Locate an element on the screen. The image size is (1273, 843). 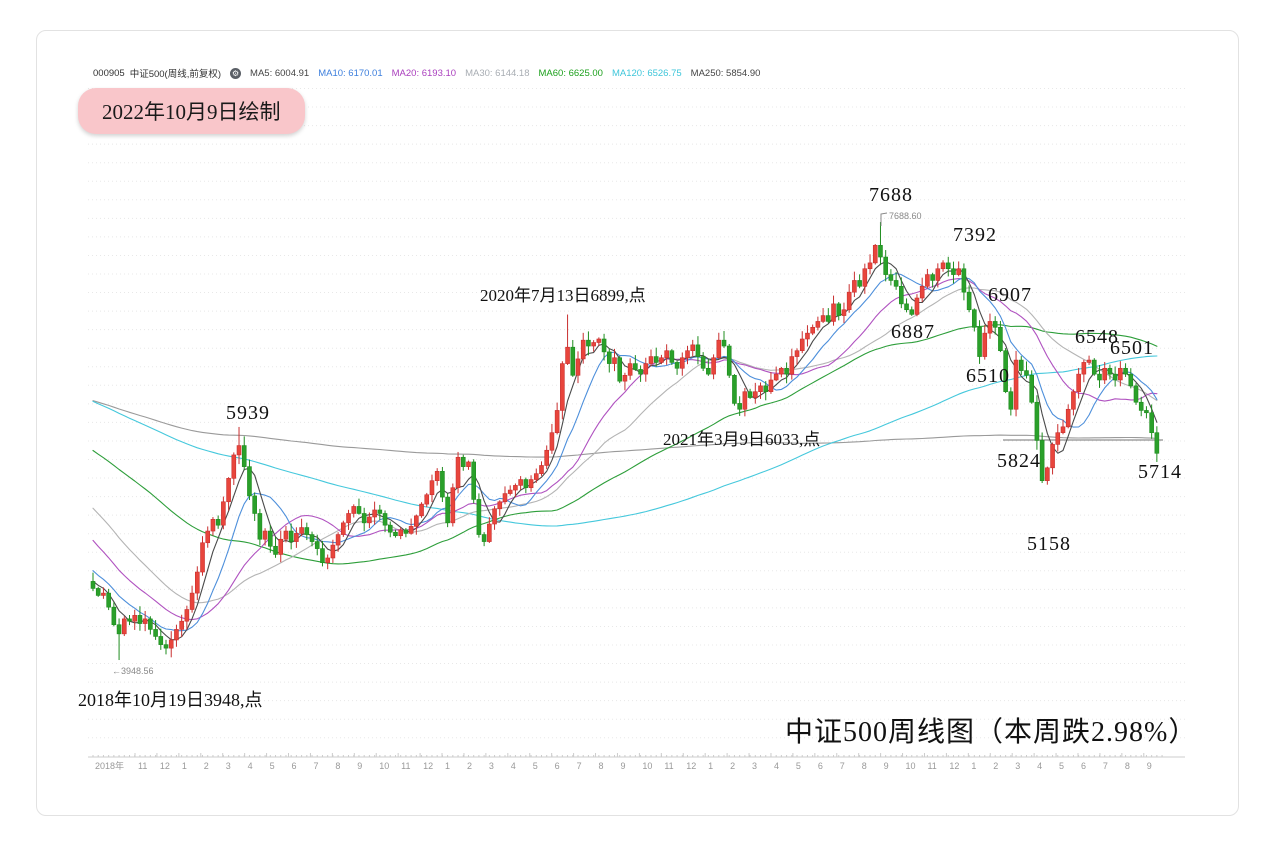
price-level-label: 6510 is located at coordinates (988, 376).